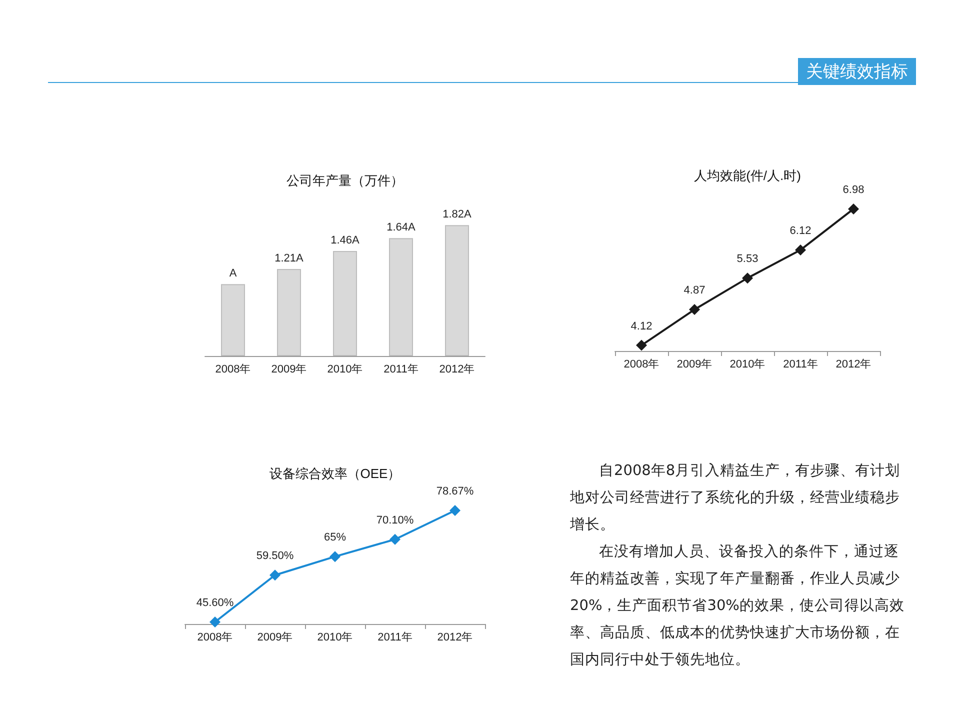 The height and width of the screenshot is (720, 960). I want to click on data-label: A, so click(233, 274).